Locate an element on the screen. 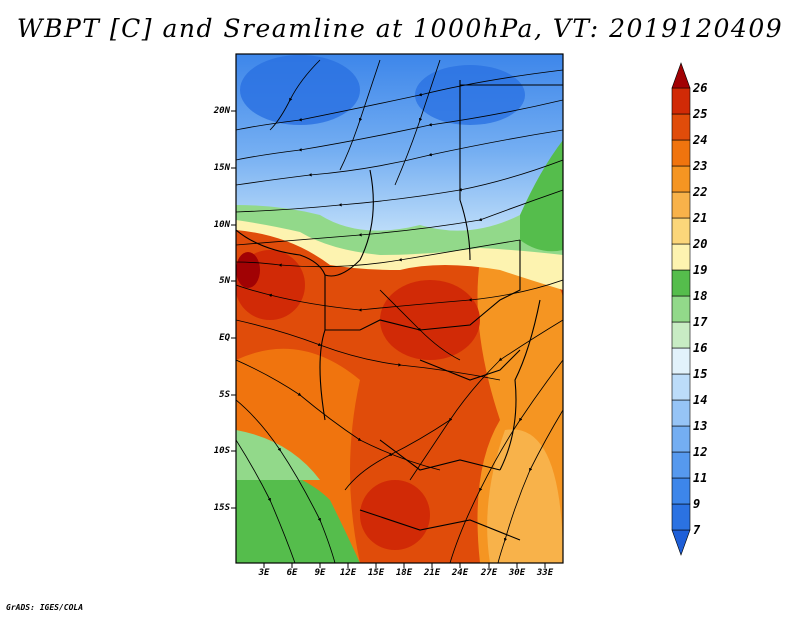 The width and height of the screenshot is (800, 618). field-blue-nw is located at coordinates (300, 90).